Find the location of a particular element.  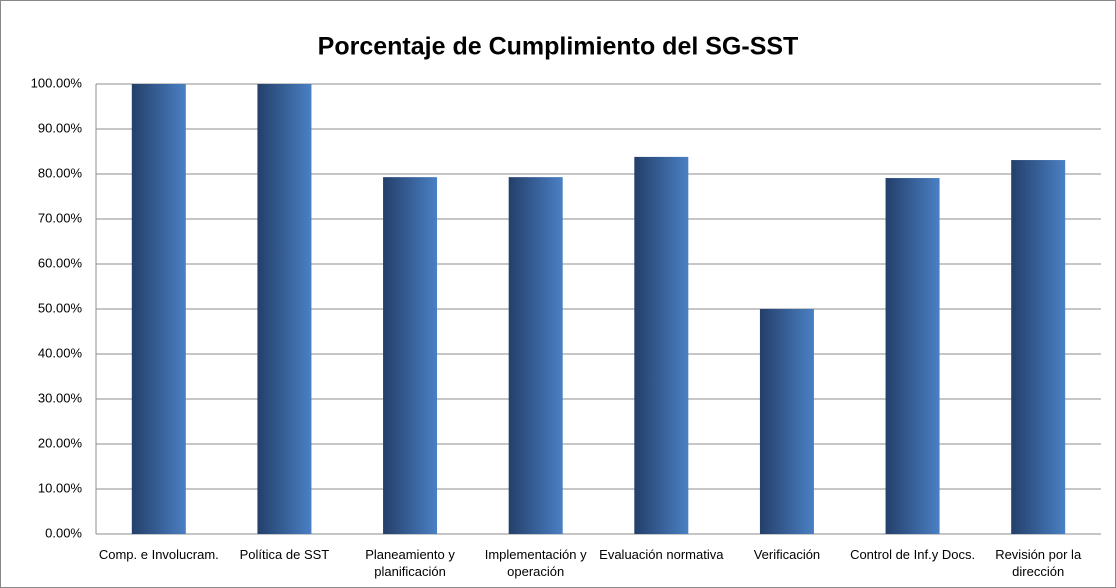

y-tick-label: 10.00% is located at coordinates (60, 487).